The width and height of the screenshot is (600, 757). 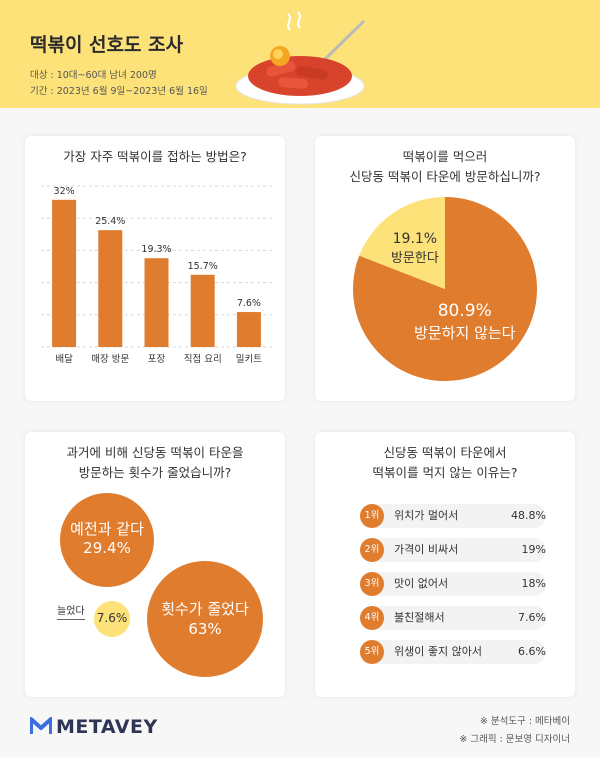 I want to click on reason-text: 불친절해서, so click(x=419, y=617).